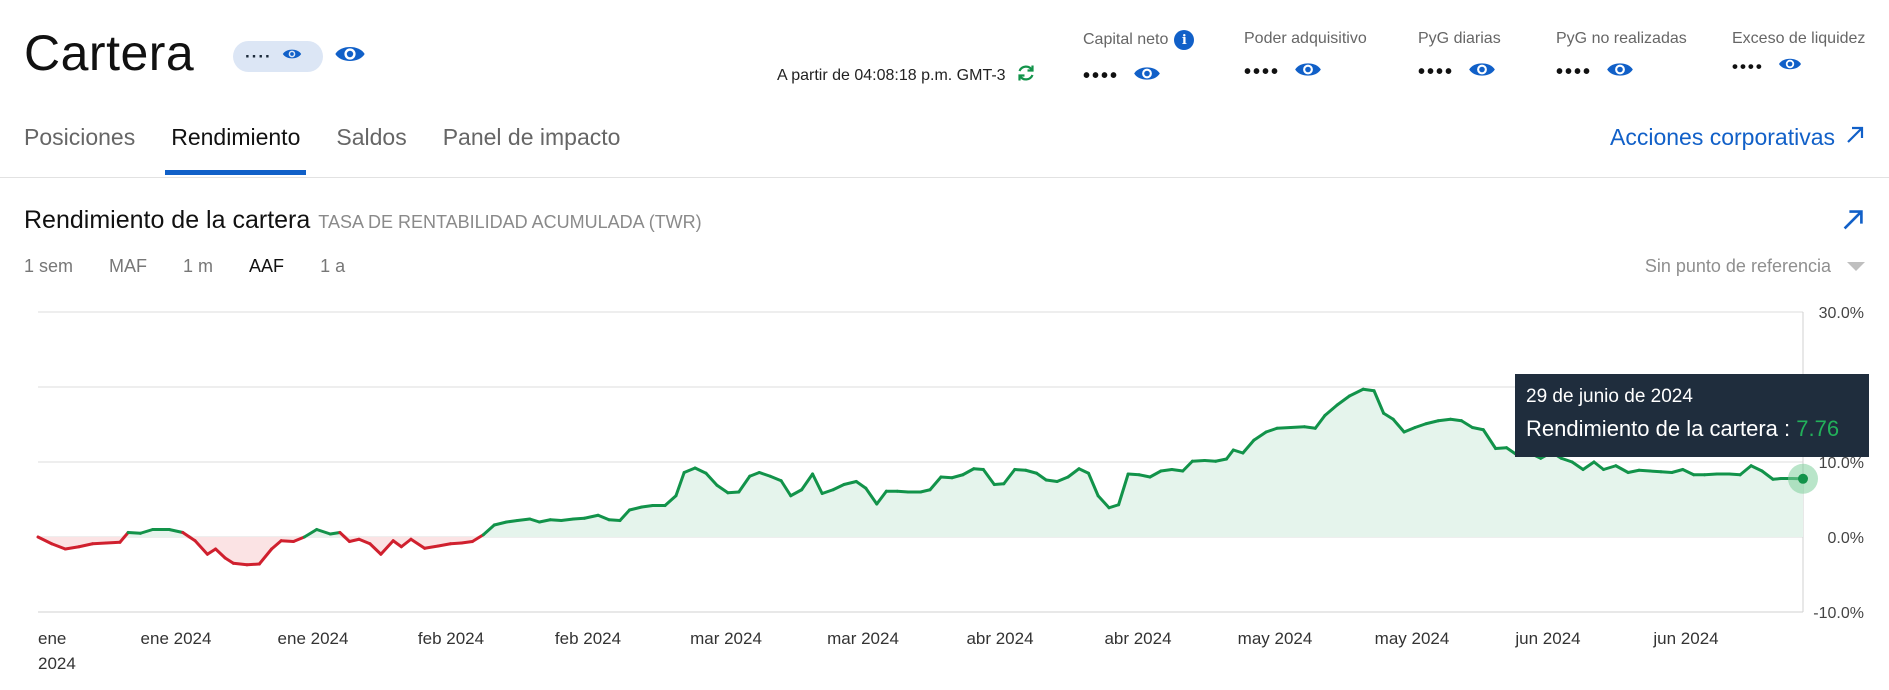  What do you see at coordinates (49, 266) in the screenshot?
I see `range-1-sem: 1 sem` at bounding box center [49, 266].